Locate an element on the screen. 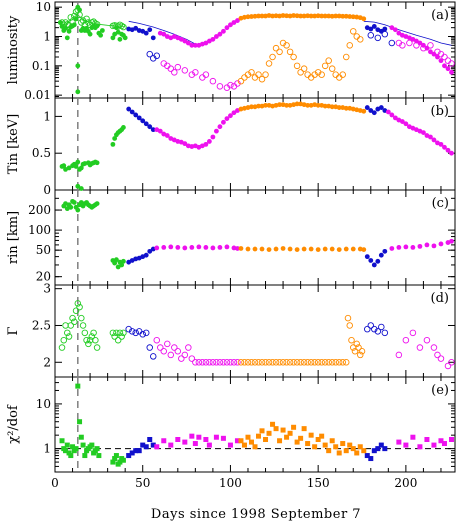 The width and height of the screenshot is (460, 526). y-tick-label: 0.01 is located at coordinates (37, 95).